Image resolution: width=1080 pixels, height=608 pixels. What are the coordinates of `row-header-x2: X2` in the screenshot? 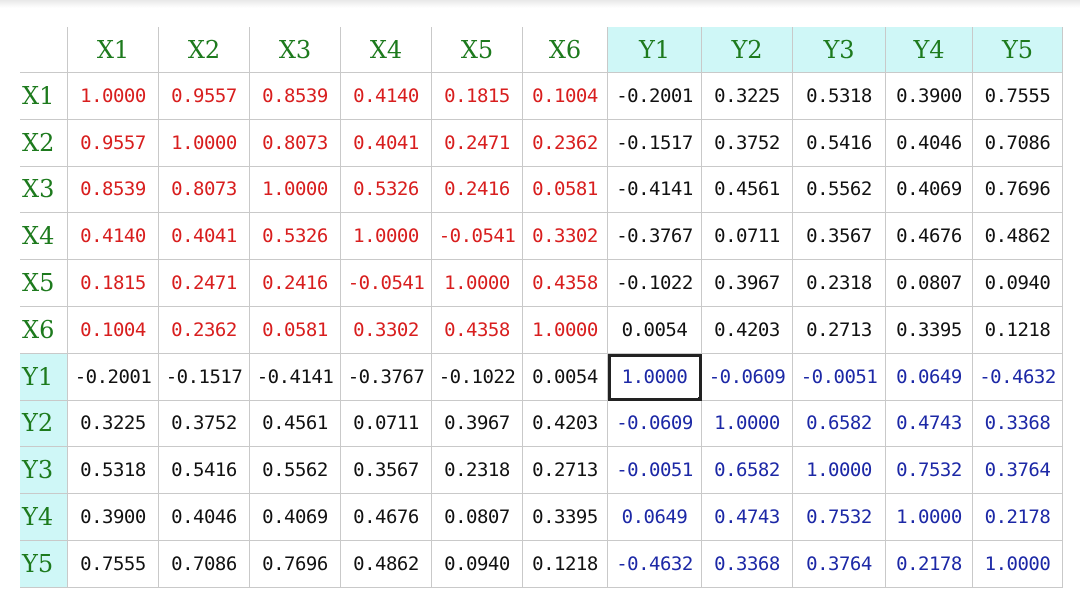 It's located at (44, 143).